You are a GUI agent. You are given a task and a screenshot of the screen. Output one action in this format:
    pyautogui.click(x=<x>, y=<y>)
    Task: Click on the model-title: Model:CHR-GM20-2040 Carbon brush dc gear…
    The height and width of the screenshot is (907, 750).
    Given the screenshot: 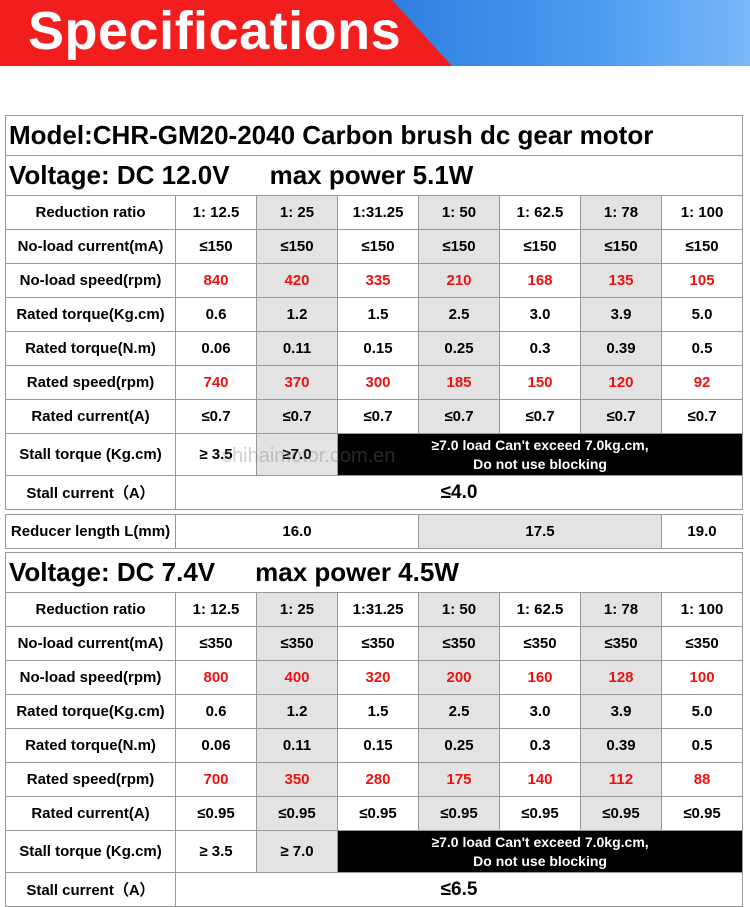 What is the action you would take?
    pyautogui.click(x=374, y=135)
    